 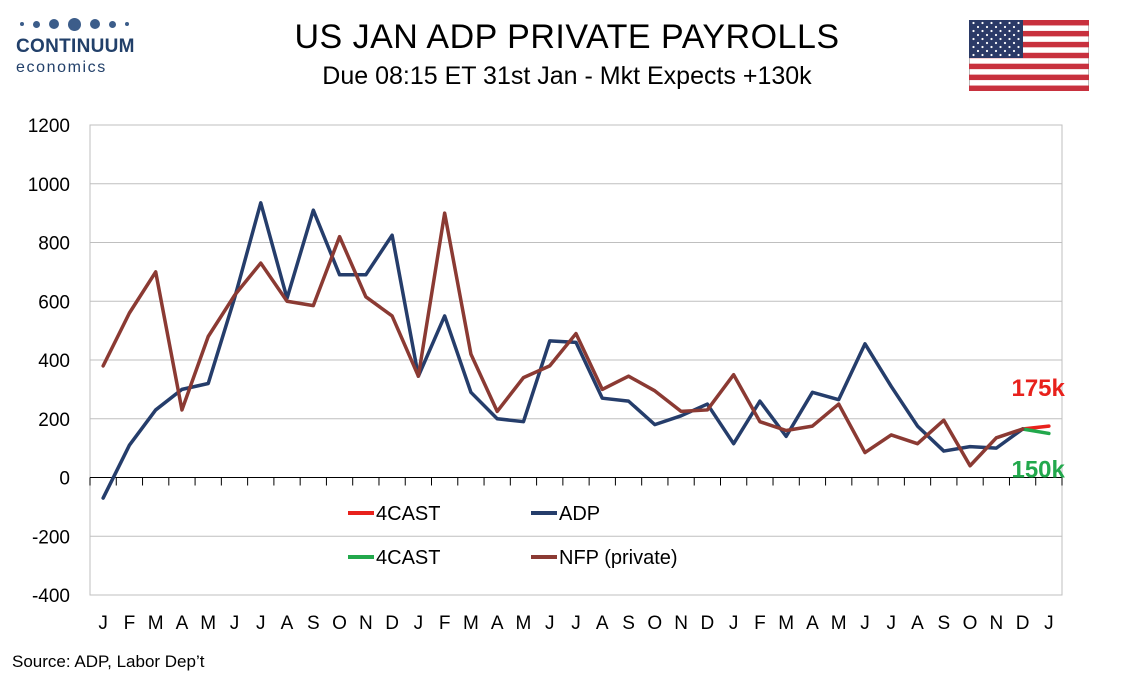 What do you see at coordinates (108, 661) in the screenshot?
I see `source-note: Source: ADP, Labor Dep’t` at bounding box center [108, 661].